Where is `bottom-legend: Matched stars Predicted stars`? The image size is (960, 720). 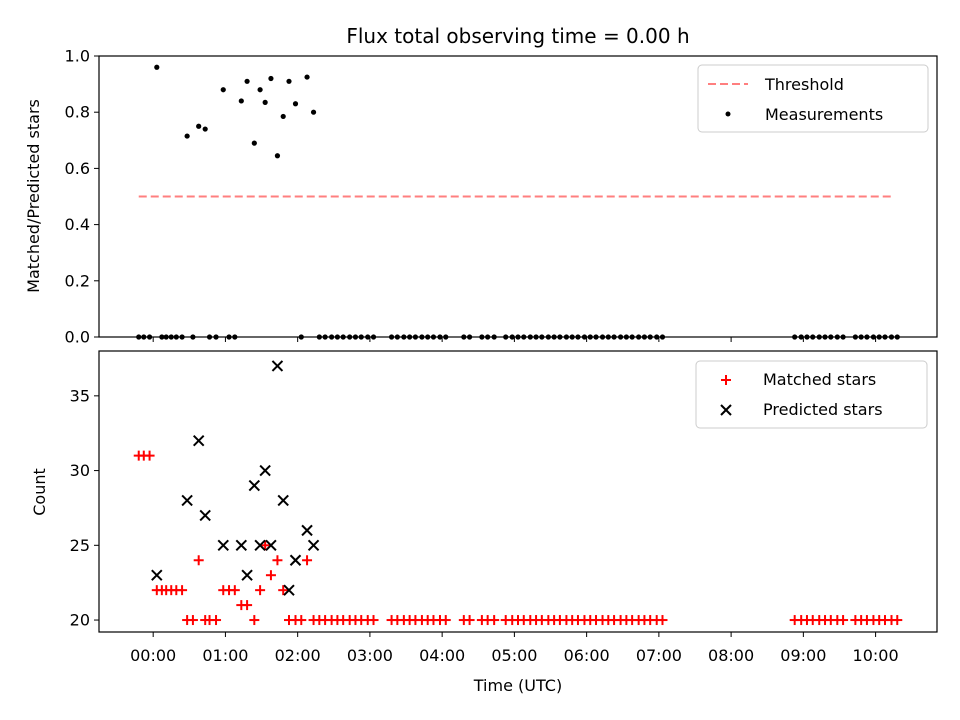
bottom-legend: Matched stars Predicted stars is located at coordinates (811, 394).